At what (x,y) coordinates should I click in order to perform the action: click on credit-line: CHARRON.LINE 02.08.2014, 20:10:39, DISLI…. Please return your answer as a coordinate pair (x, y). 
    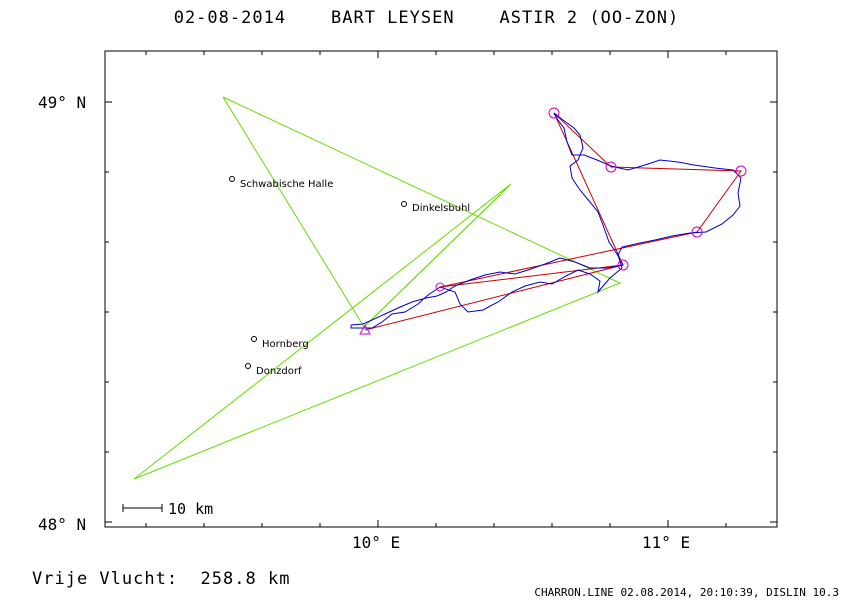
    Looking at the image, I should click on (686, 592).